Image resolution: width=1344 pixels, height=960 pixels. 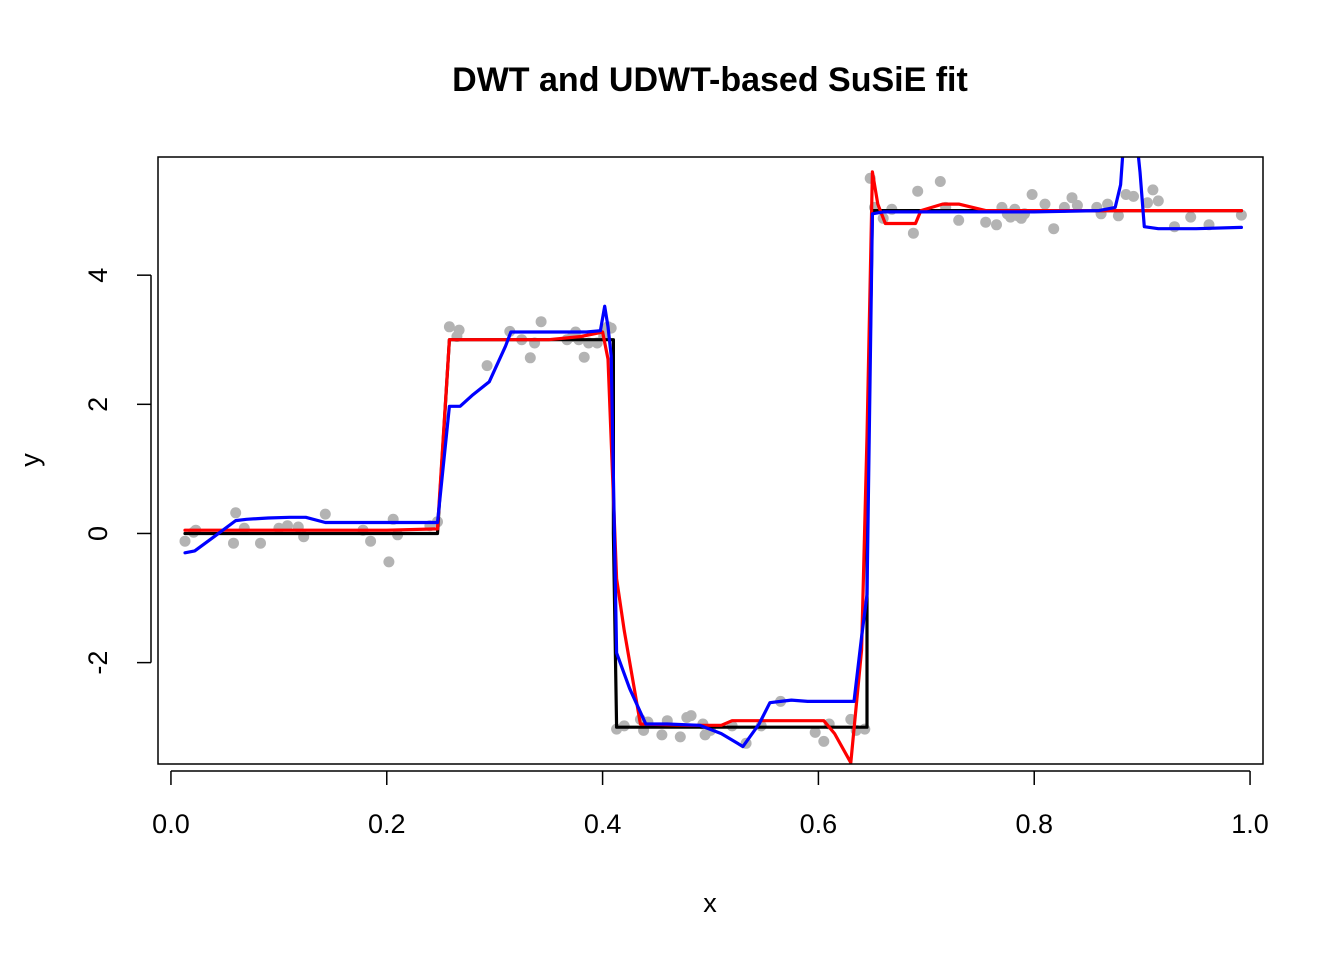 I want to click on y-tick-label: -2, so click(x=98, y=663).